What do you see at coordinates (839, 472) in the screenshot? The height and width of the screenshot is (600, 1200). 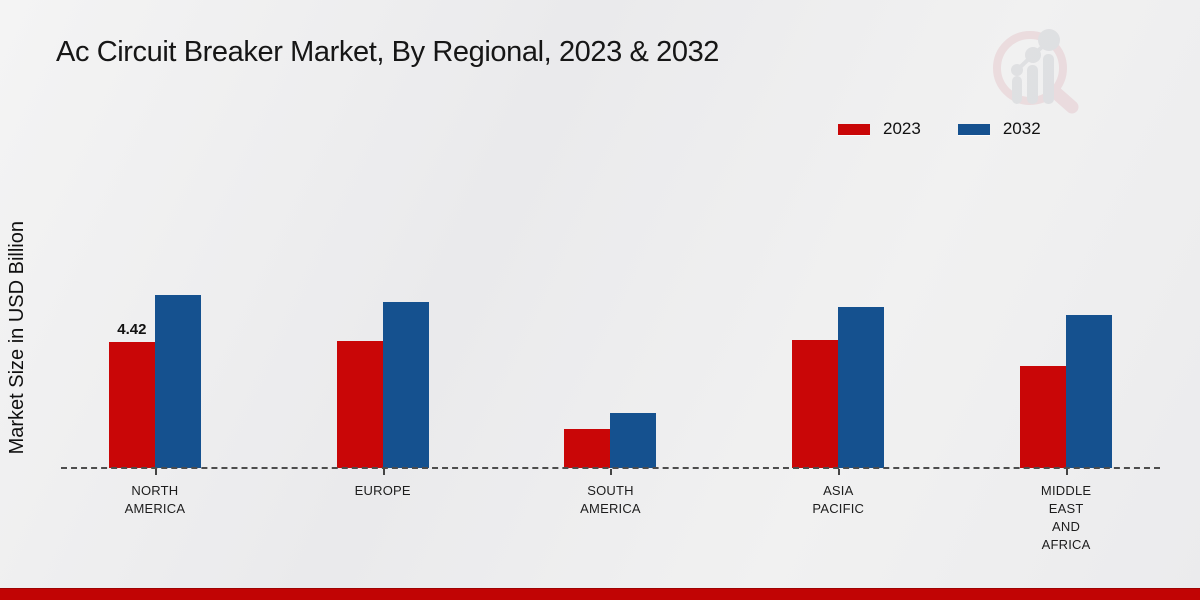 I see `x-tick-asia-pacific` at bounding box center [839, 472].